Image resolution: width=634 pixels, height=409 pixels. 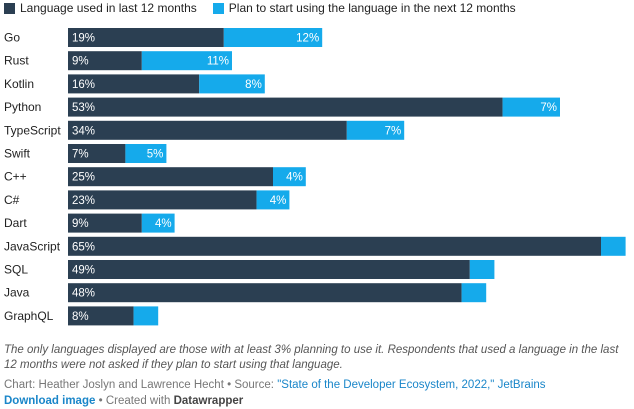 What do you see at coordinates (207, 130) in the screenshot?
I see `bar-used-typescript` at bounding box center [207, 130].